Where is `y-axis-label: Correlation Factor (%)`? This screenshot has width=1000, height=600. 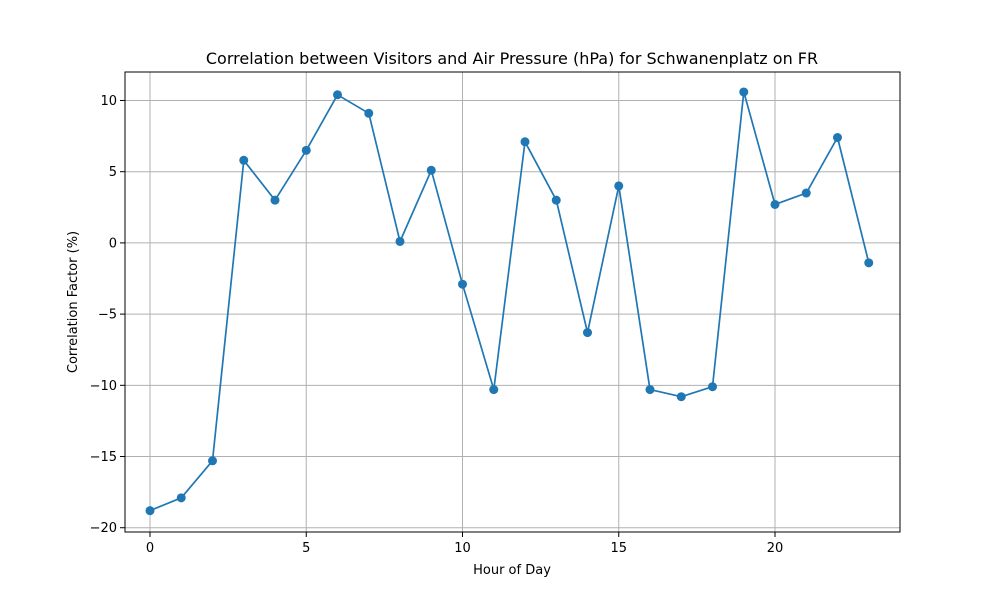 y-axis-label: Correlation Factor (%) is located at coordinates (73, 302).